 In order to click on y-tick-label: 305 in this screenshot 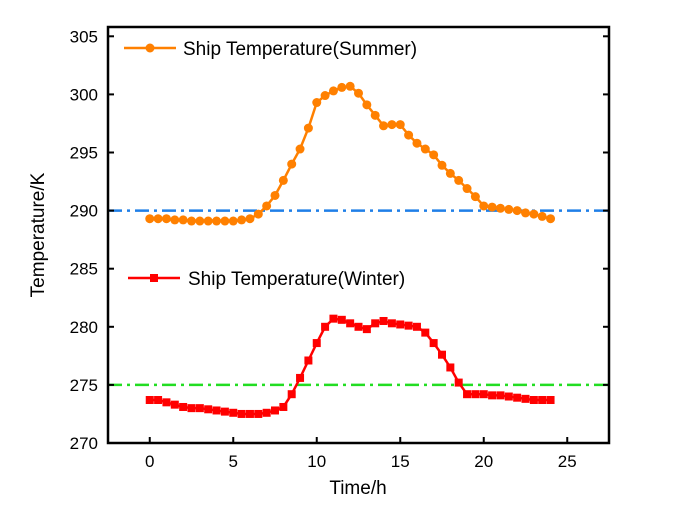, I will do `click(84, 36)`.